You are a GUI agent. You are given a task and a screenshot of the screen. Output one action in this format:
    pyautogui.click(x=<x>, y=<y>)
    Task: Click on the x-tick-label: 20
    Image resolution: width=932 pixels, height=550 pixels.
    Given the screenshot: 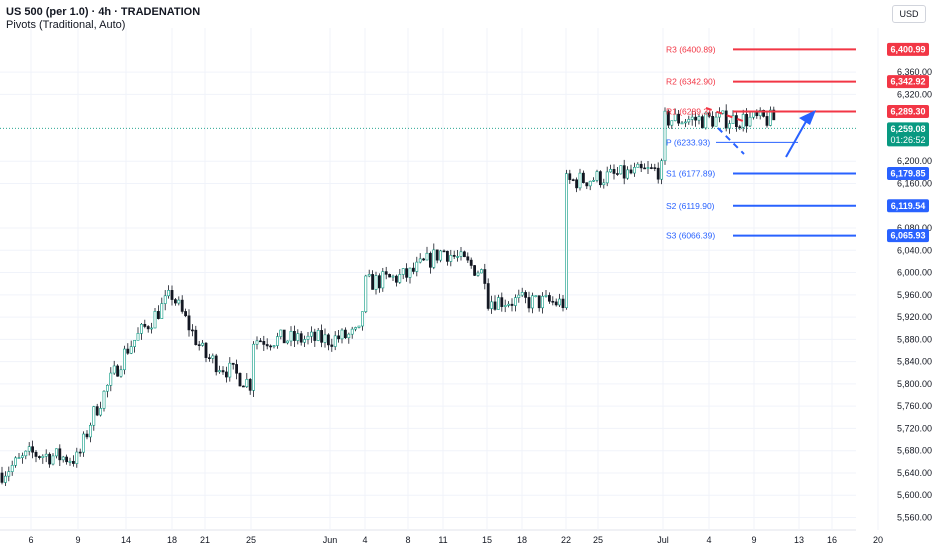 What is the action you would take?
    pyautogui.click(x=878, y=540)
    